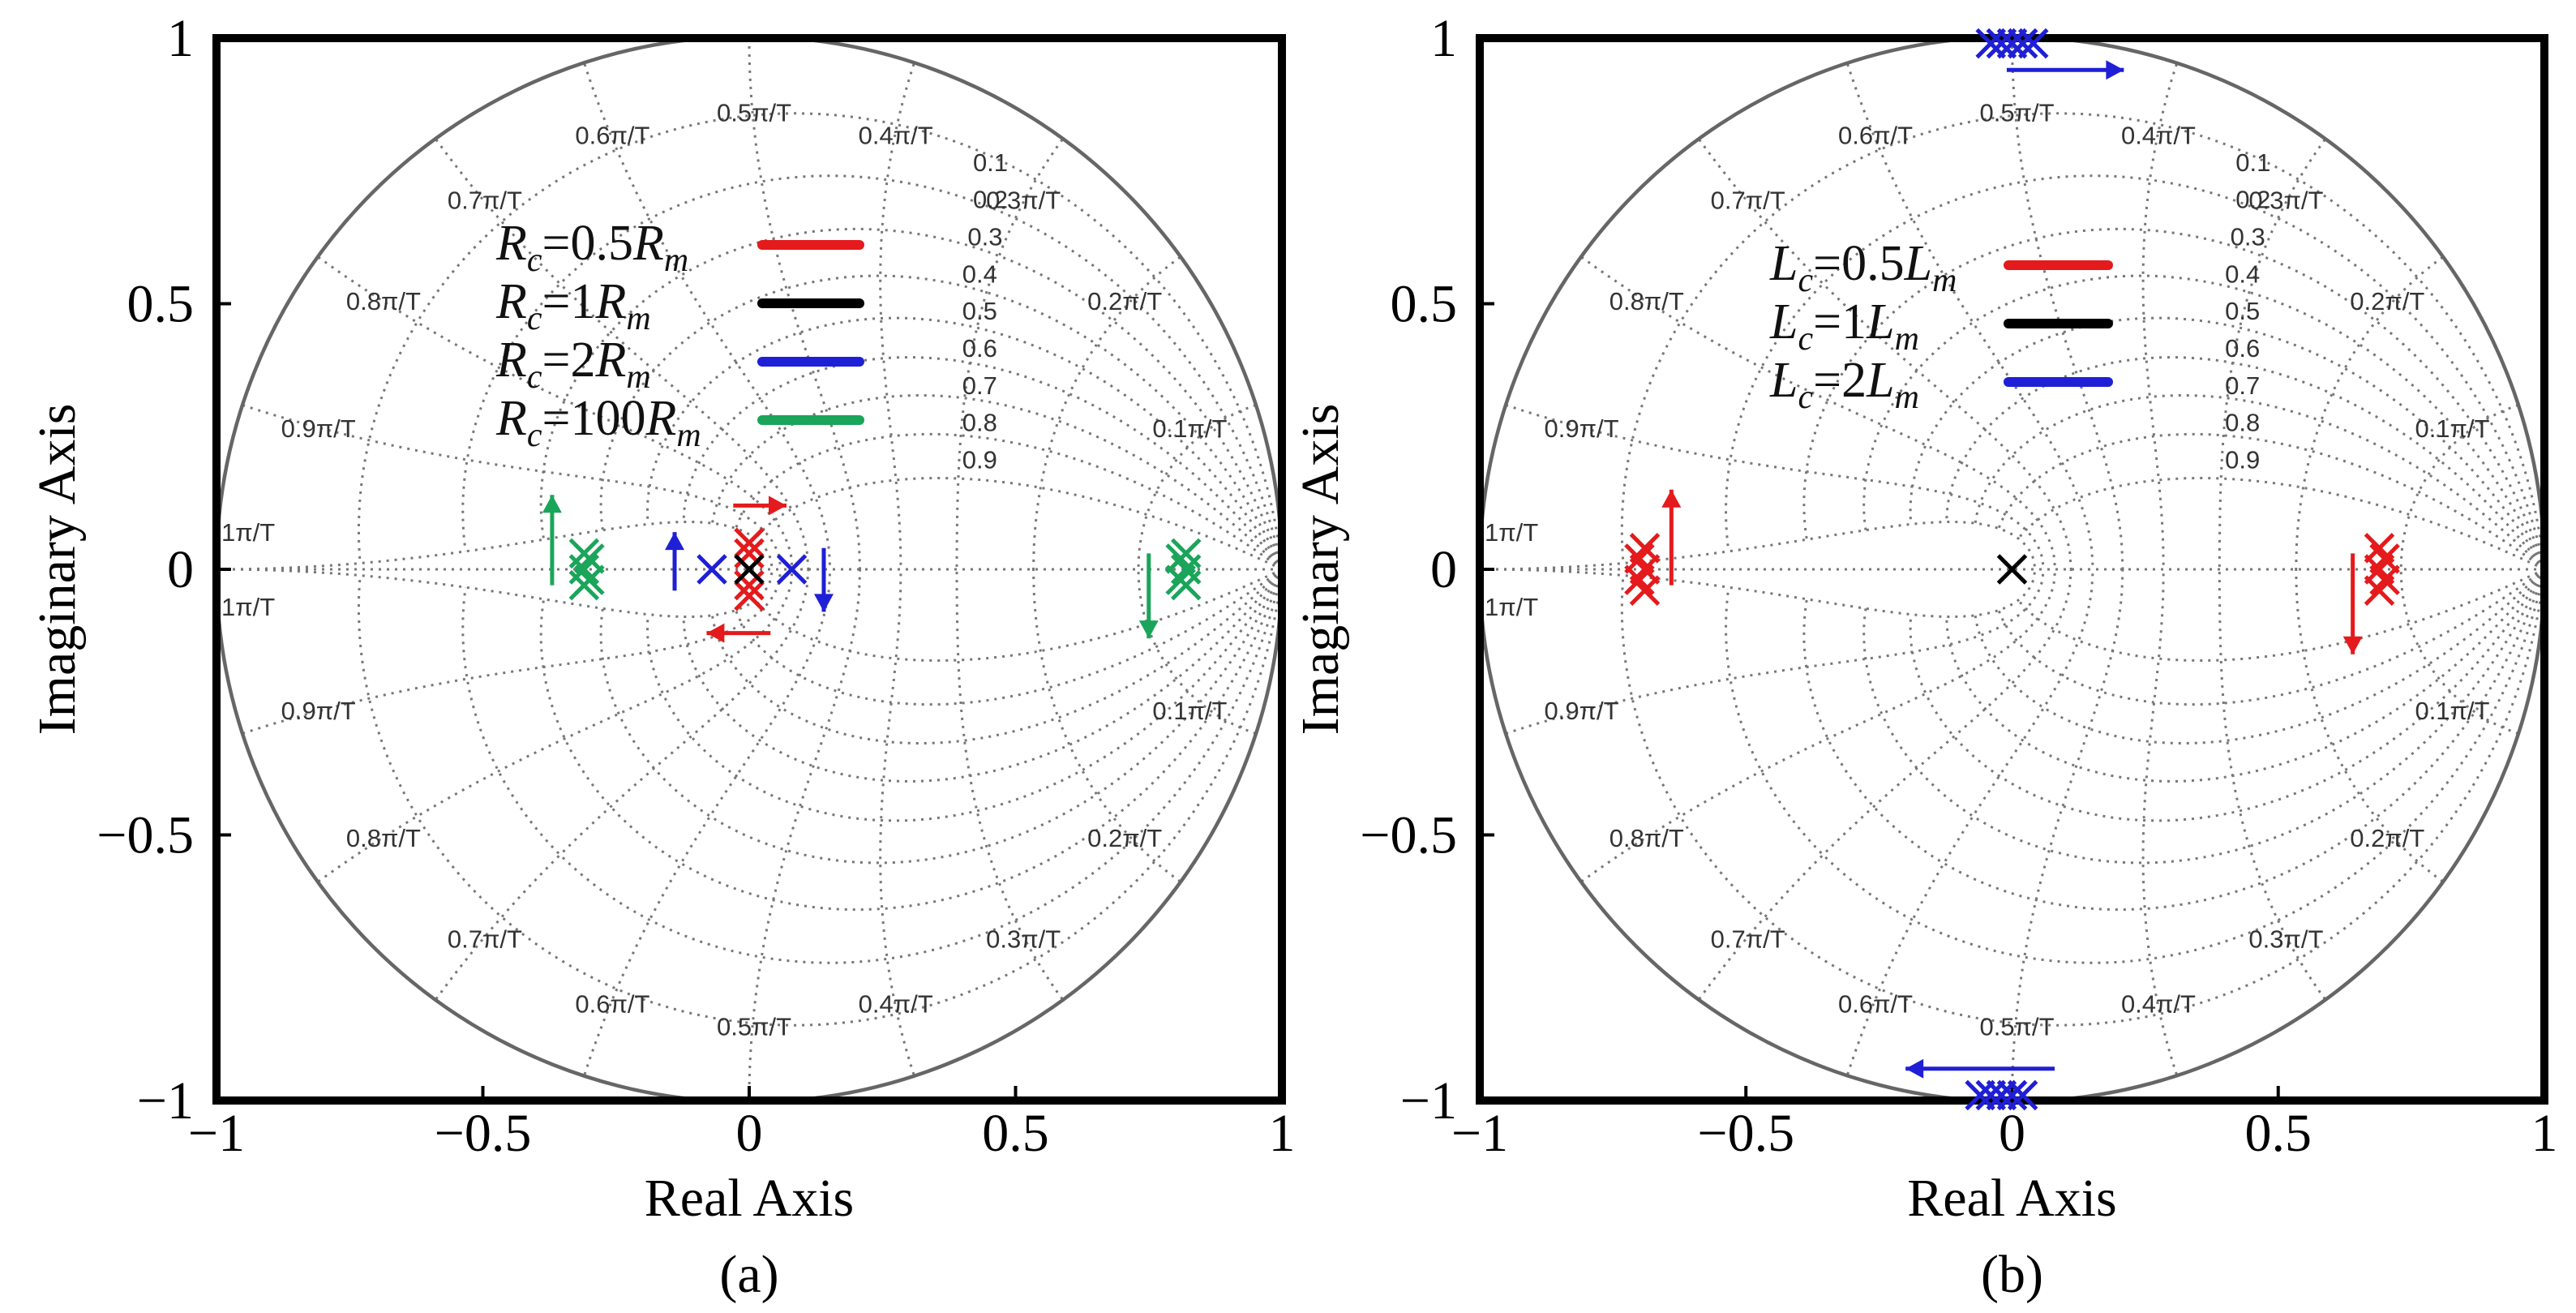  What do you see at coordinates (2242, 460) in the screenshot?
I see `damping-label: 0.9` at bounding box center [2242, 460].